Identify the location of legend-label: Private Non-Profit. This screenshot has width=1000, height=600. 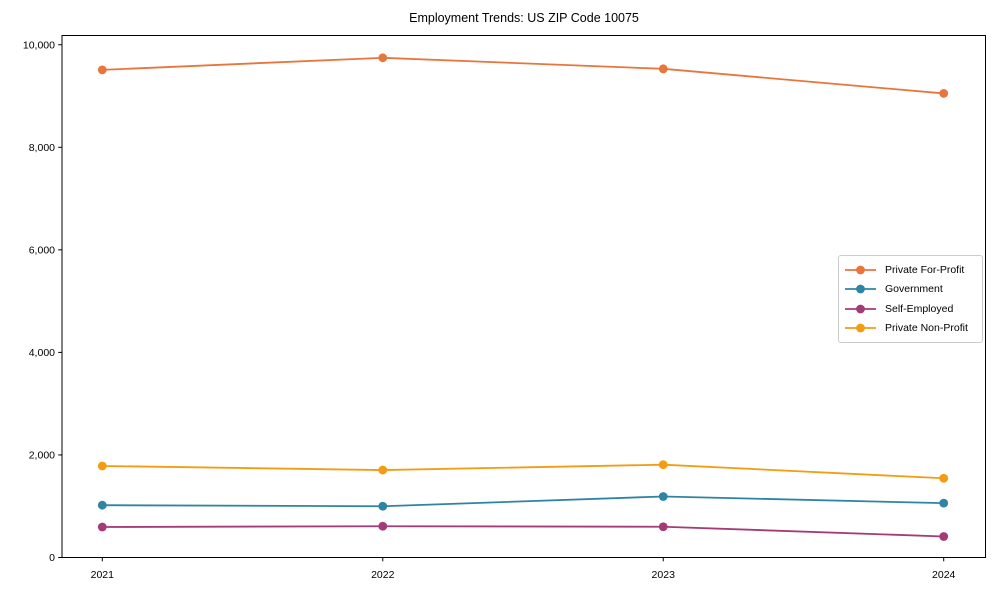
(926, 328).